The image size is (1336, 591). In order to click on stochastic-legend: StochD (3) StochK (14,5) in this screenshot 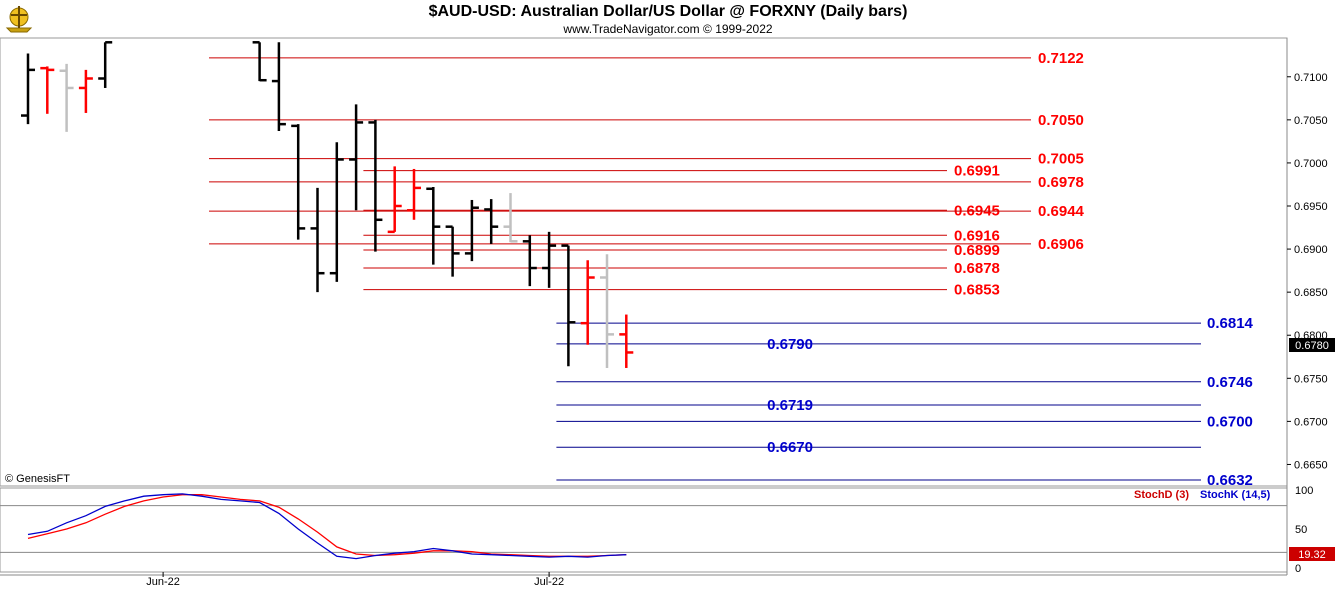, I will do `click(1202, 495)`.